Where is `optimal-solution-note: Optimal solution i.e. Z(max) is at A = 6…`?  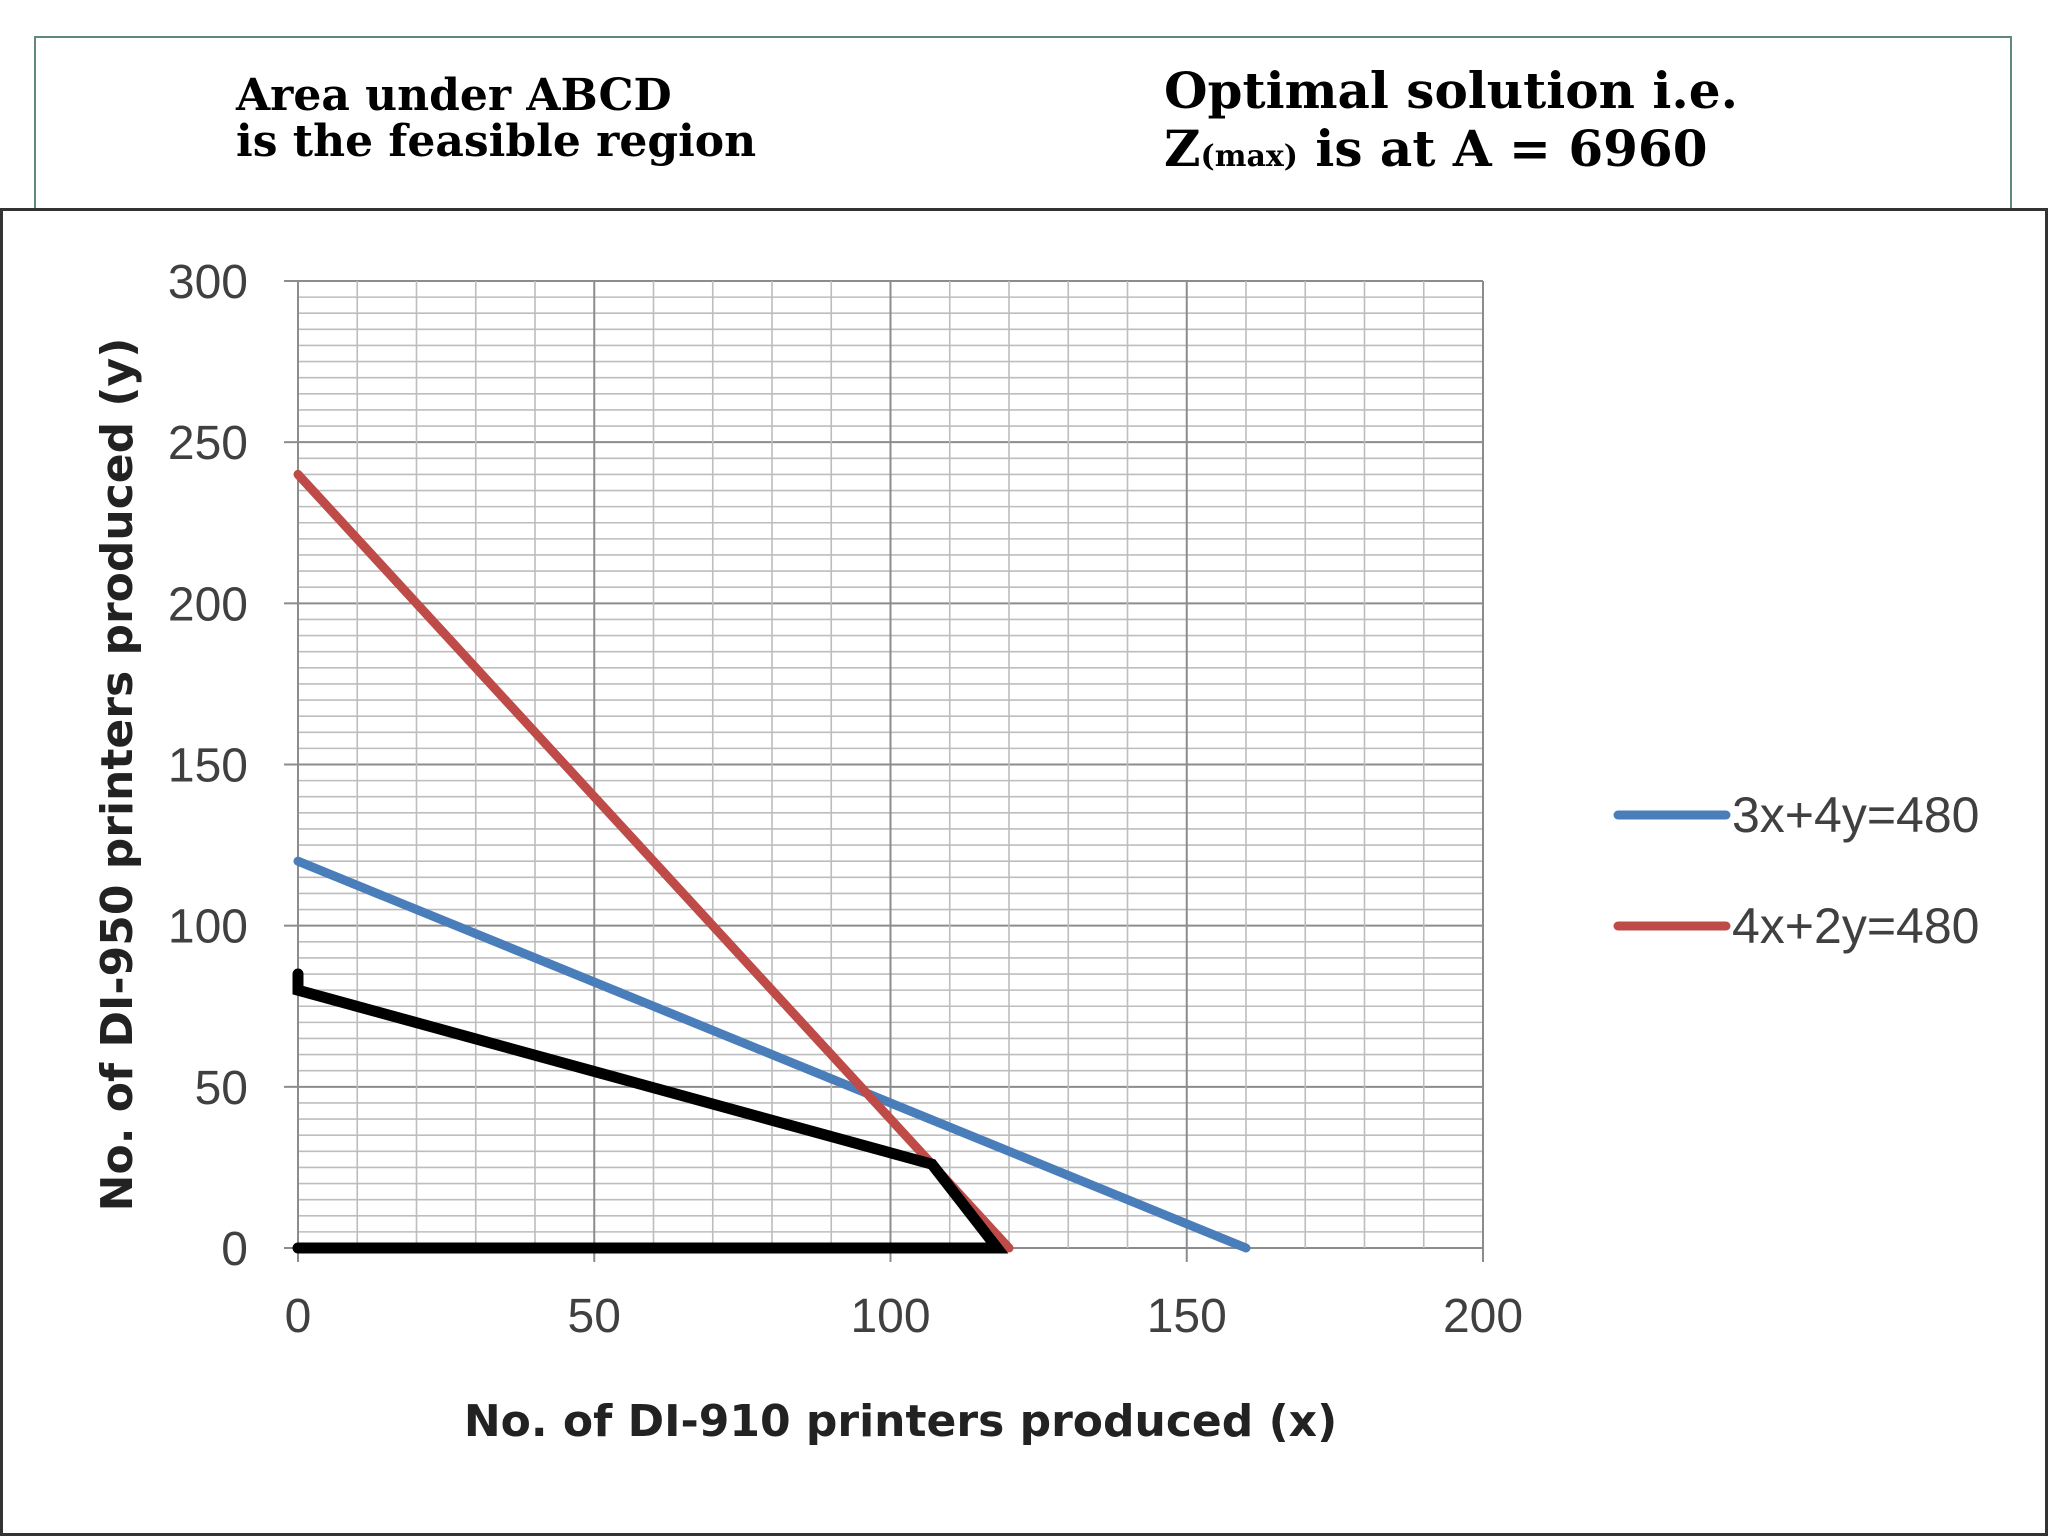
optimal-solution-note: Optimal solution i.e. Z(max) is at A = 6… is located at coordinates (1451, 124).